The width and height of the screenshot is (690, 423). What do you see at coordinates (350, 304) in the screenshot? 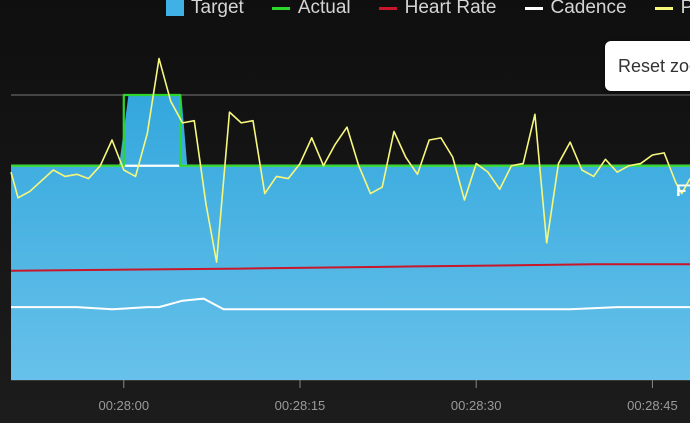
I see `series-cadence-line` at bounding box center [350, 304].